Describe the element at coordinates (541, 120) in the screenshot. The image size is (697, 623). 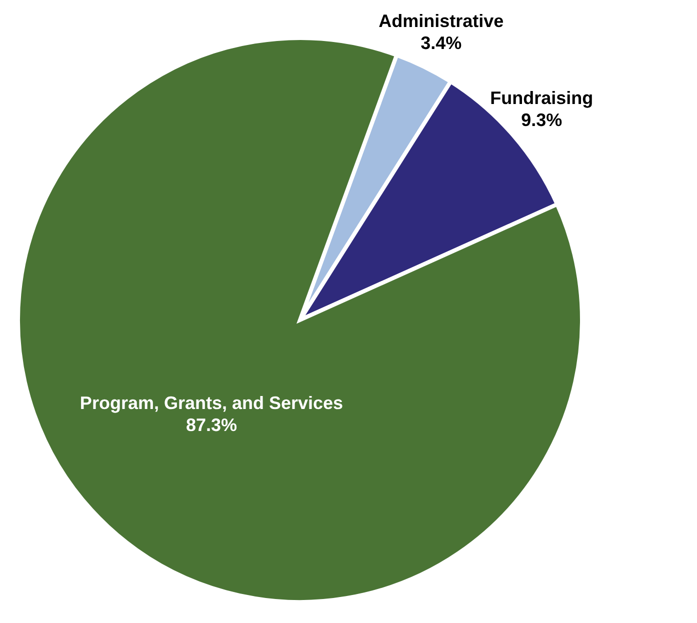
I see `data-label: 9.3%` at that location.